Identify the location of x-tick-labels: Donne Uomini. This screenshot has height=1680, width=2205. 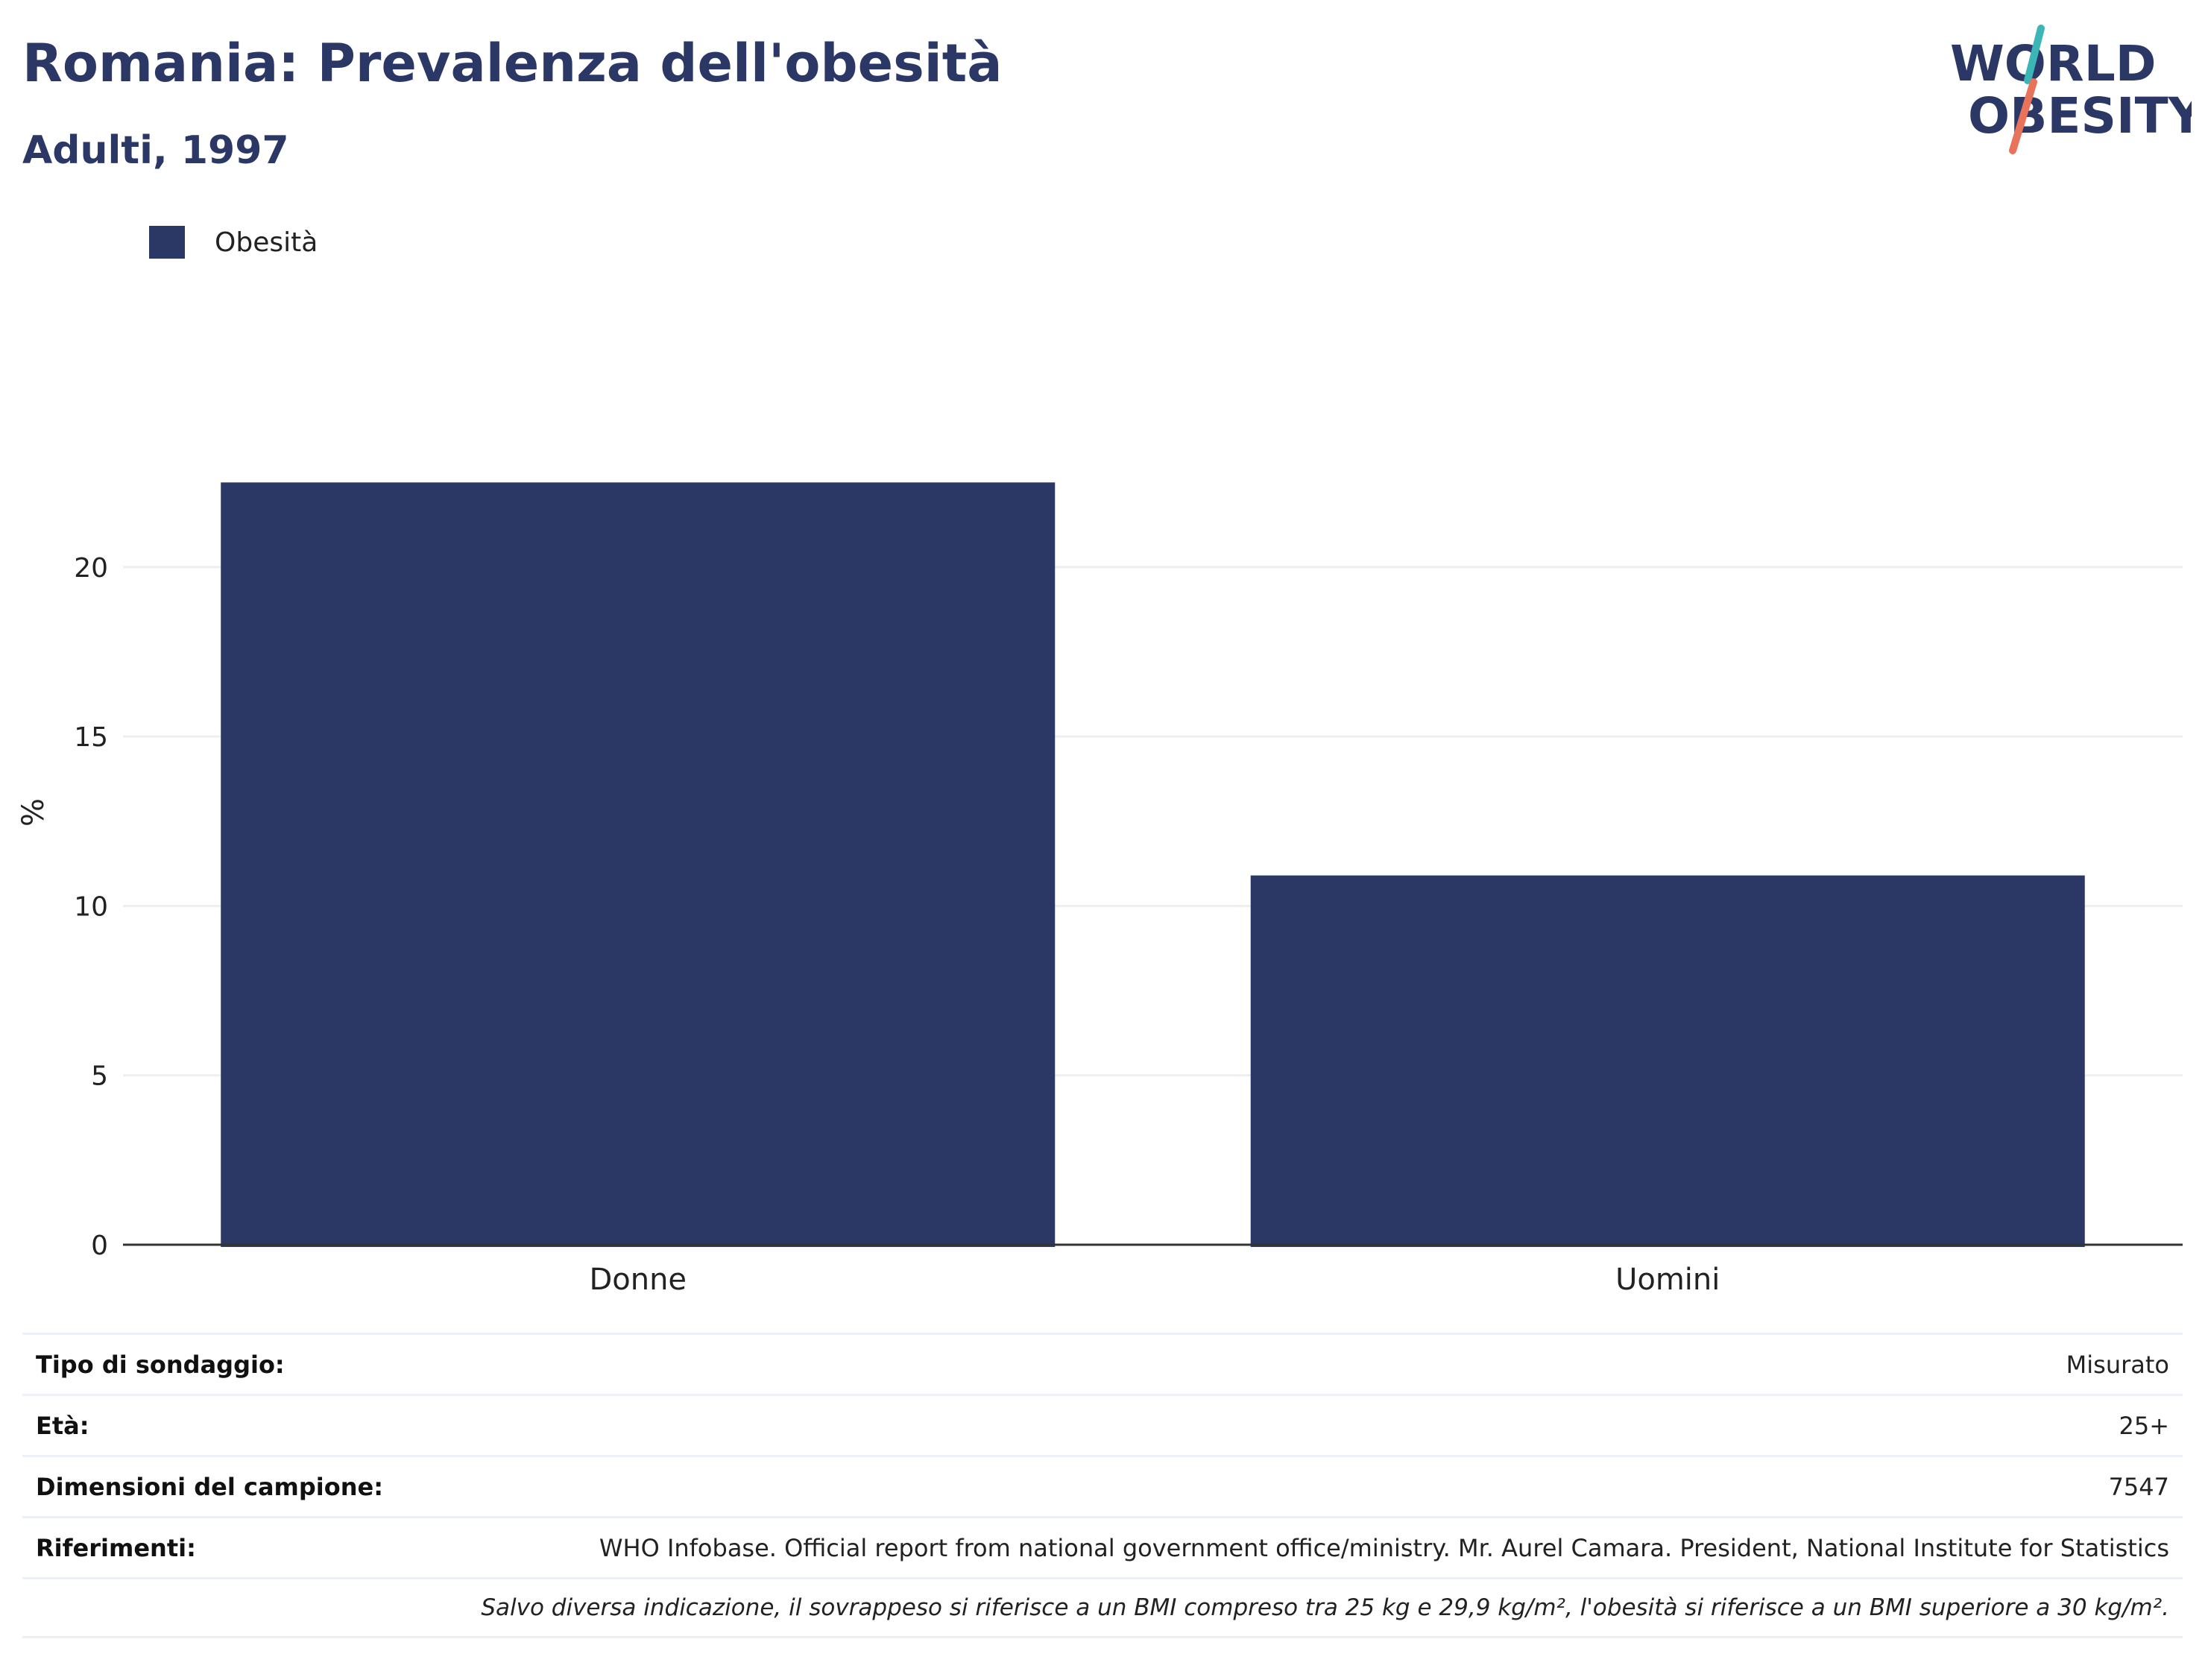
(1154, 1280).